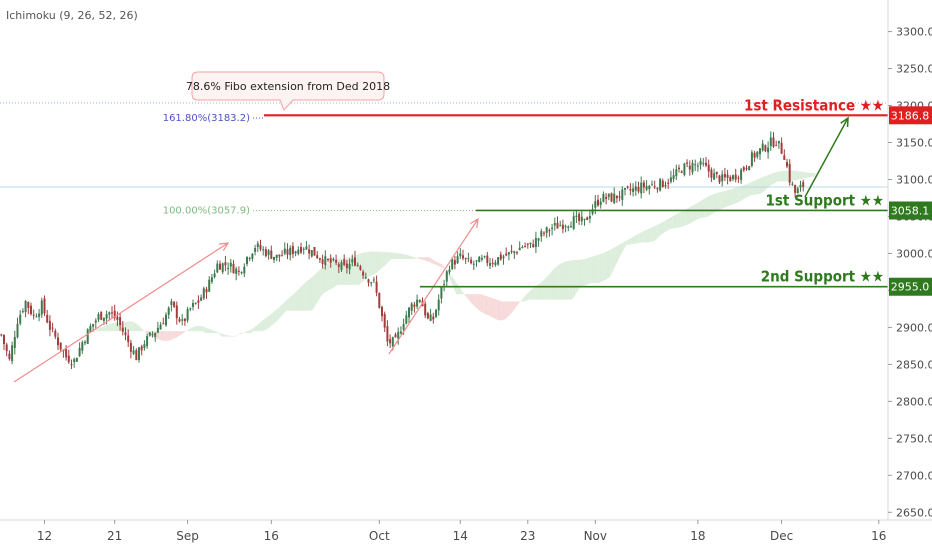 This screenshot has width=932, height=550. Describe the element at coordinates (914, 253) in the screenshot. I see `y-tick-label: 3000.0` at that location.